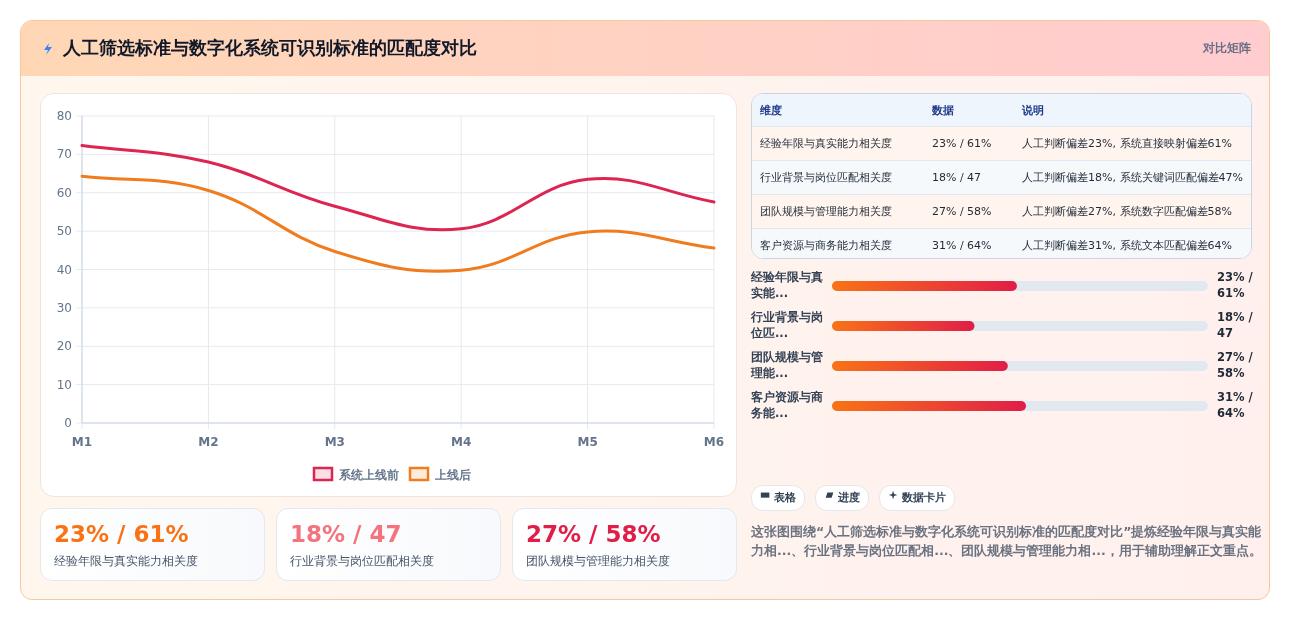 This screenshot has height=621, width=1291. What do you see at coordinates (64, 154) in the screenshot?
I see `y-tick-label: 70` at bounding box center [64, 154].